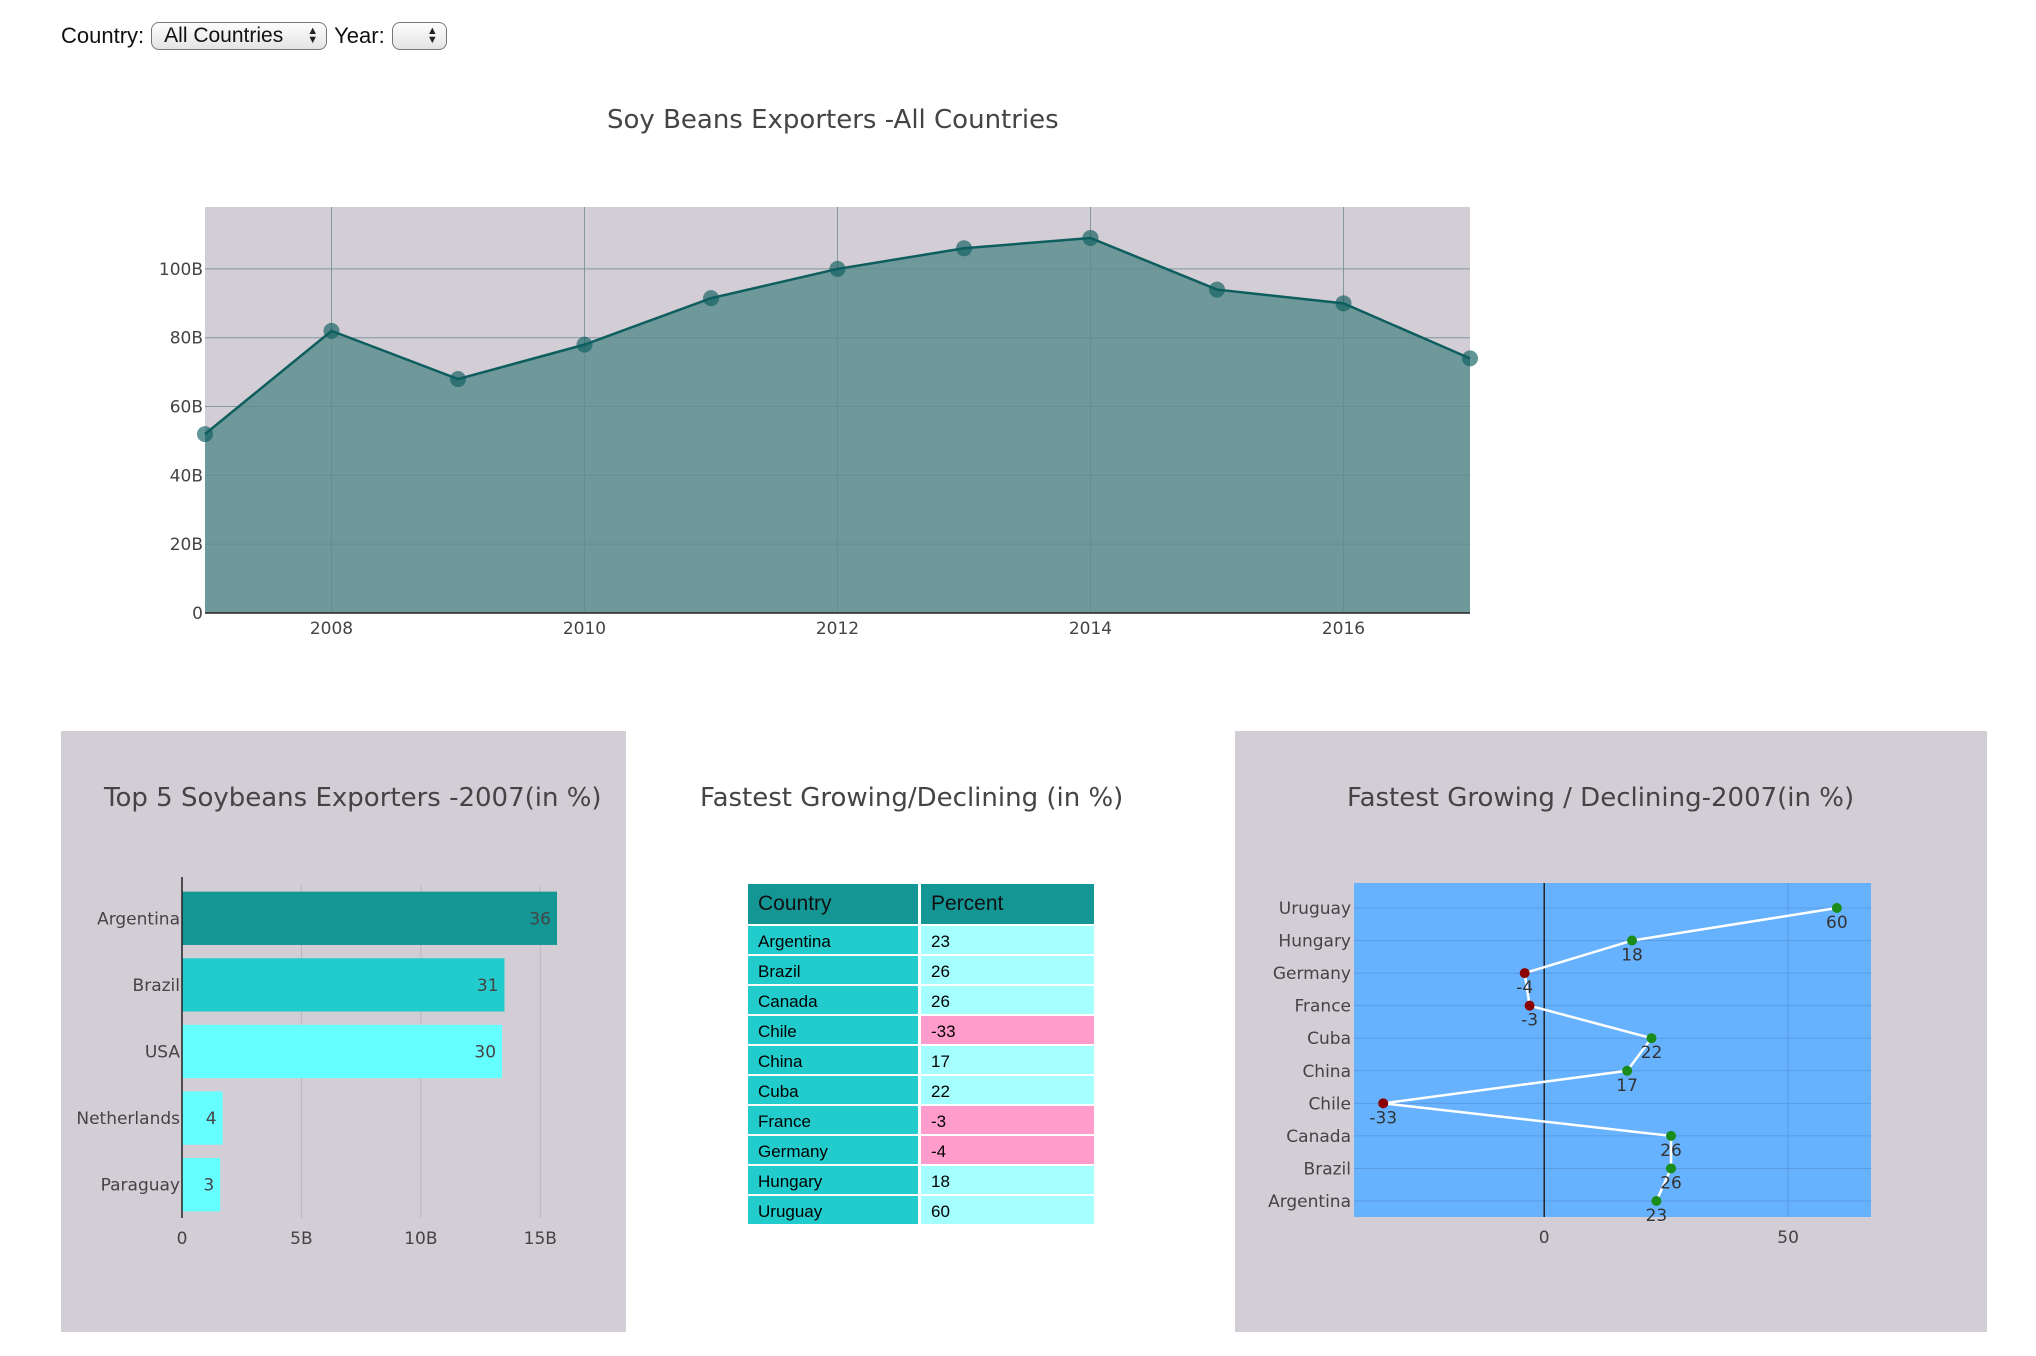 The image size is (2036, 1356). I want to click on country-cell: China, so click(833, 1060).